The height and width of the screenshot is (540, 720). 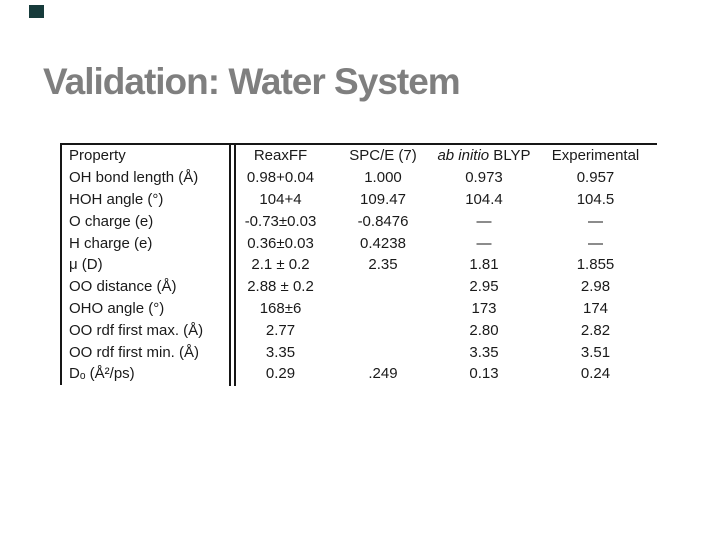 What do you see at coordinates (359, 374) in the screenshot?
I see `table-row: Dₒ (Å²/ps) 0.29 .249 0.13 0.24` at bounding box center [359, 374].